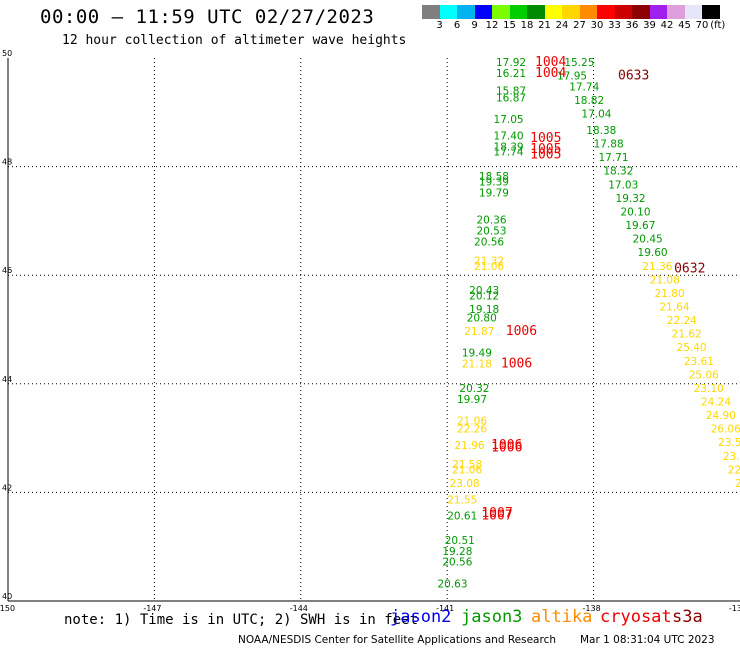 This screenshot has height=650, width=740. What do you see at coordinates (460, 541) in the screenshot?
I see `wave-height-point: 20.51` at bounding box center [460, 541].